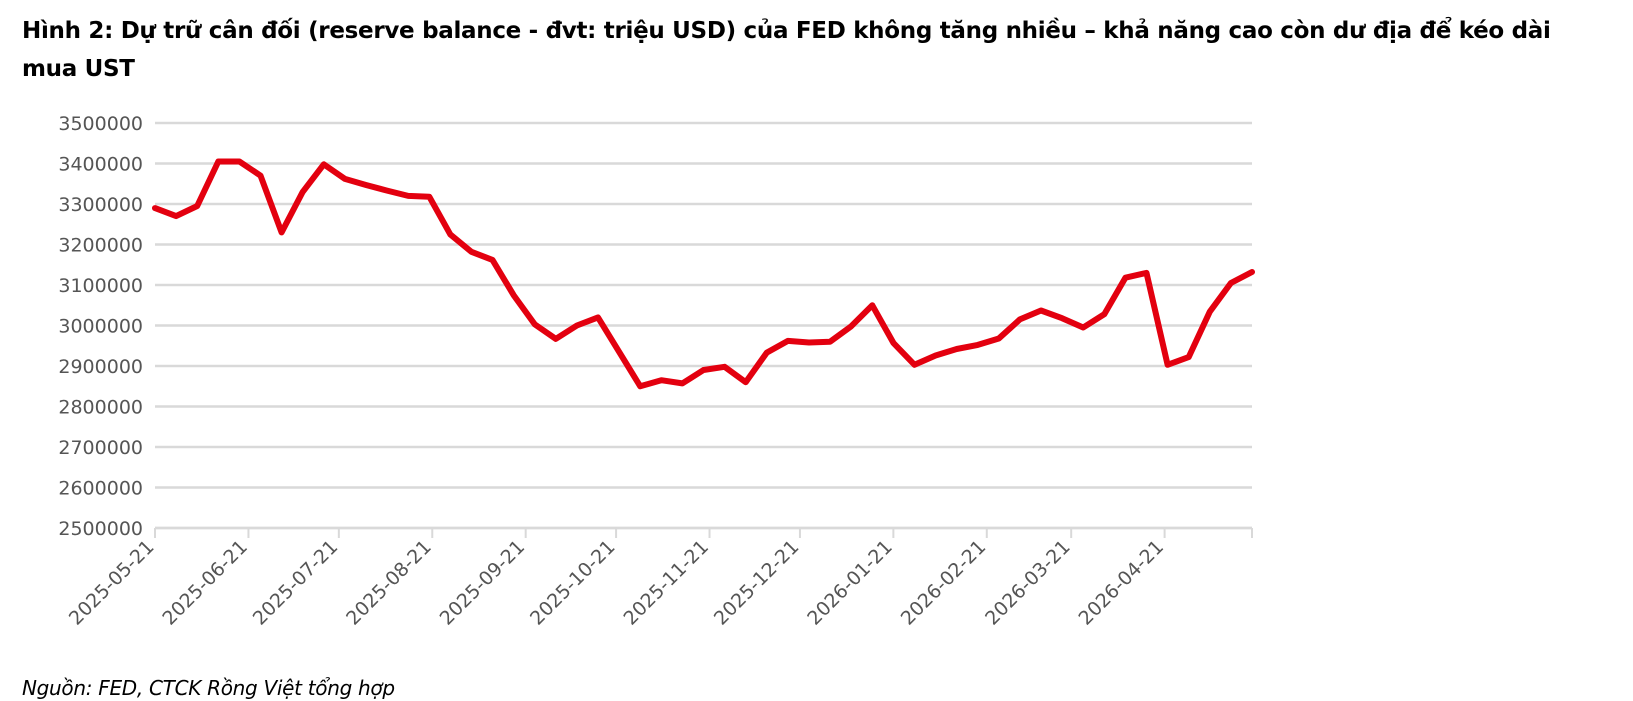 The image size is (1633, 701). What do you see at coordinates (666, 583) in the screenshot?
I see `x-tick-label: 2025-11-21` at bounding box center [666, 583].